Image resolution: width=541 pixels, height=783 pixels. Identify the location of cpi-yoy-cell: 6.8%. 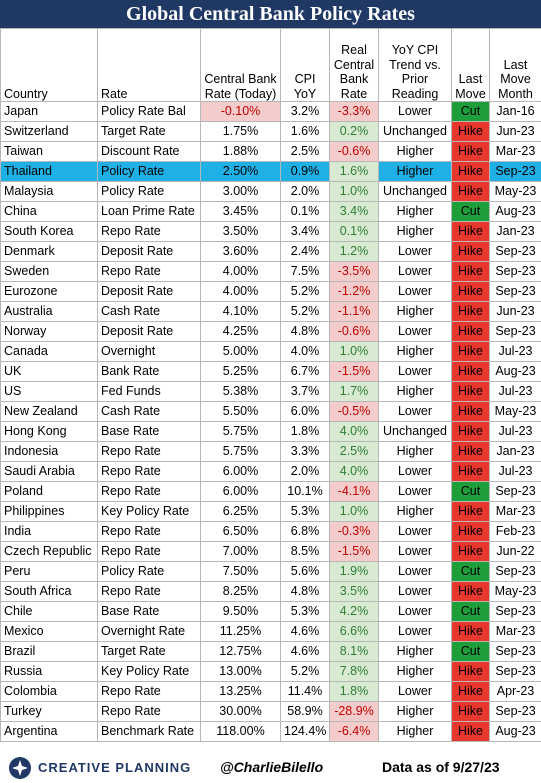
(305, 531).